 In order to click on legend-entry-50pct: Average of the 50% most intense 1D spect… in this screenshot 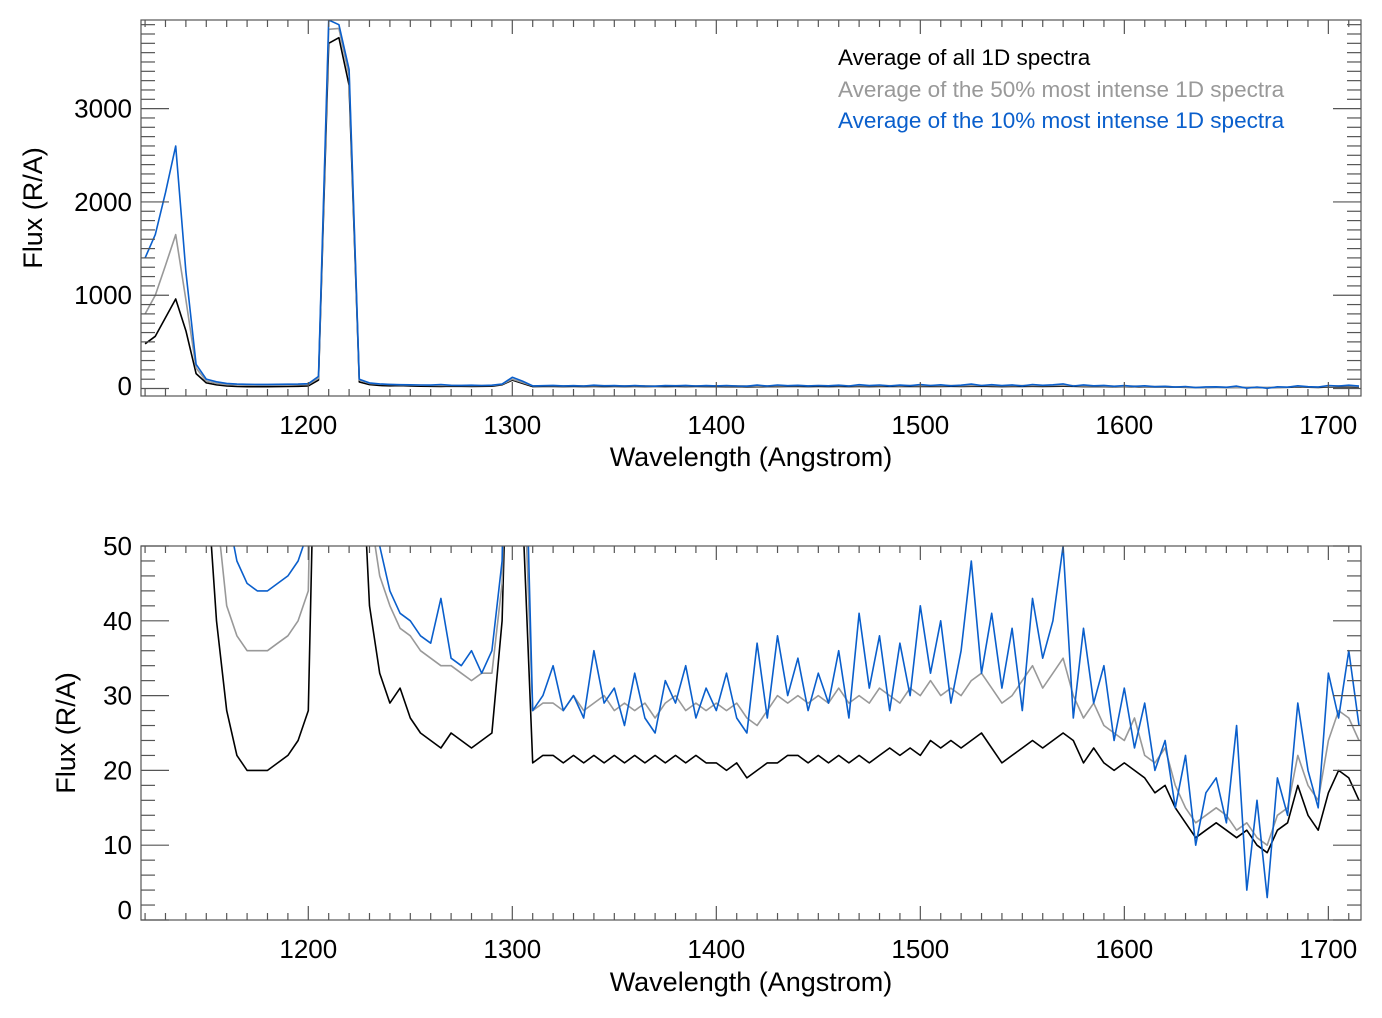, I will do `click(1061, 89)`.